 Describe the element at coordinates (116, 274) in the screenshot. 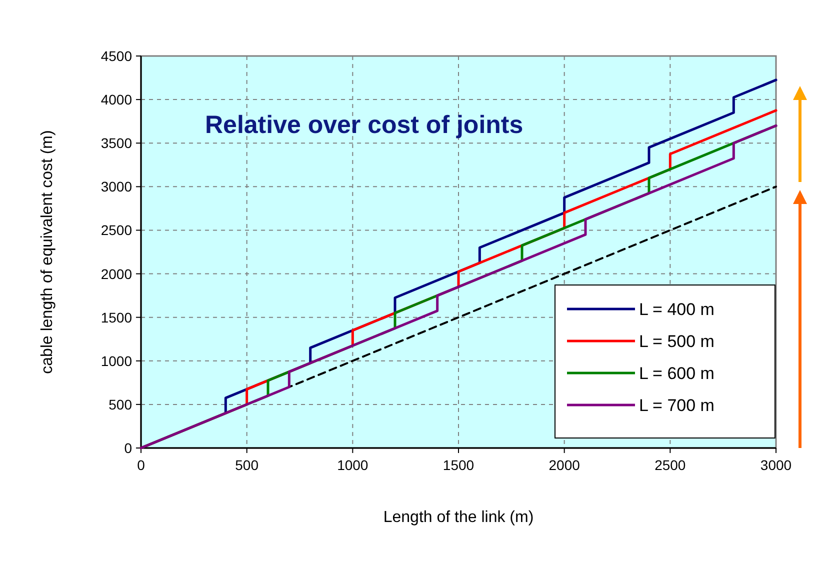

I see `y-tick-label: 2000` at that location.